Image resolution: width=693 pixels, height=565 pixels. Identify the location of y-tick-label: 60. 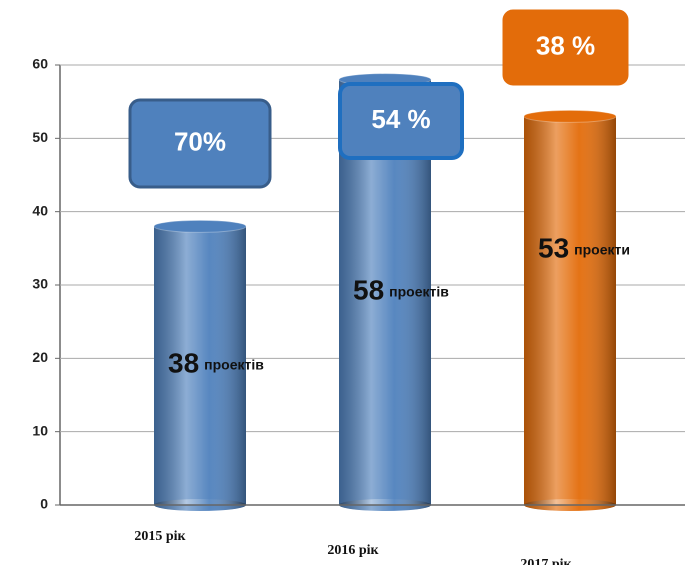
(40, 64).